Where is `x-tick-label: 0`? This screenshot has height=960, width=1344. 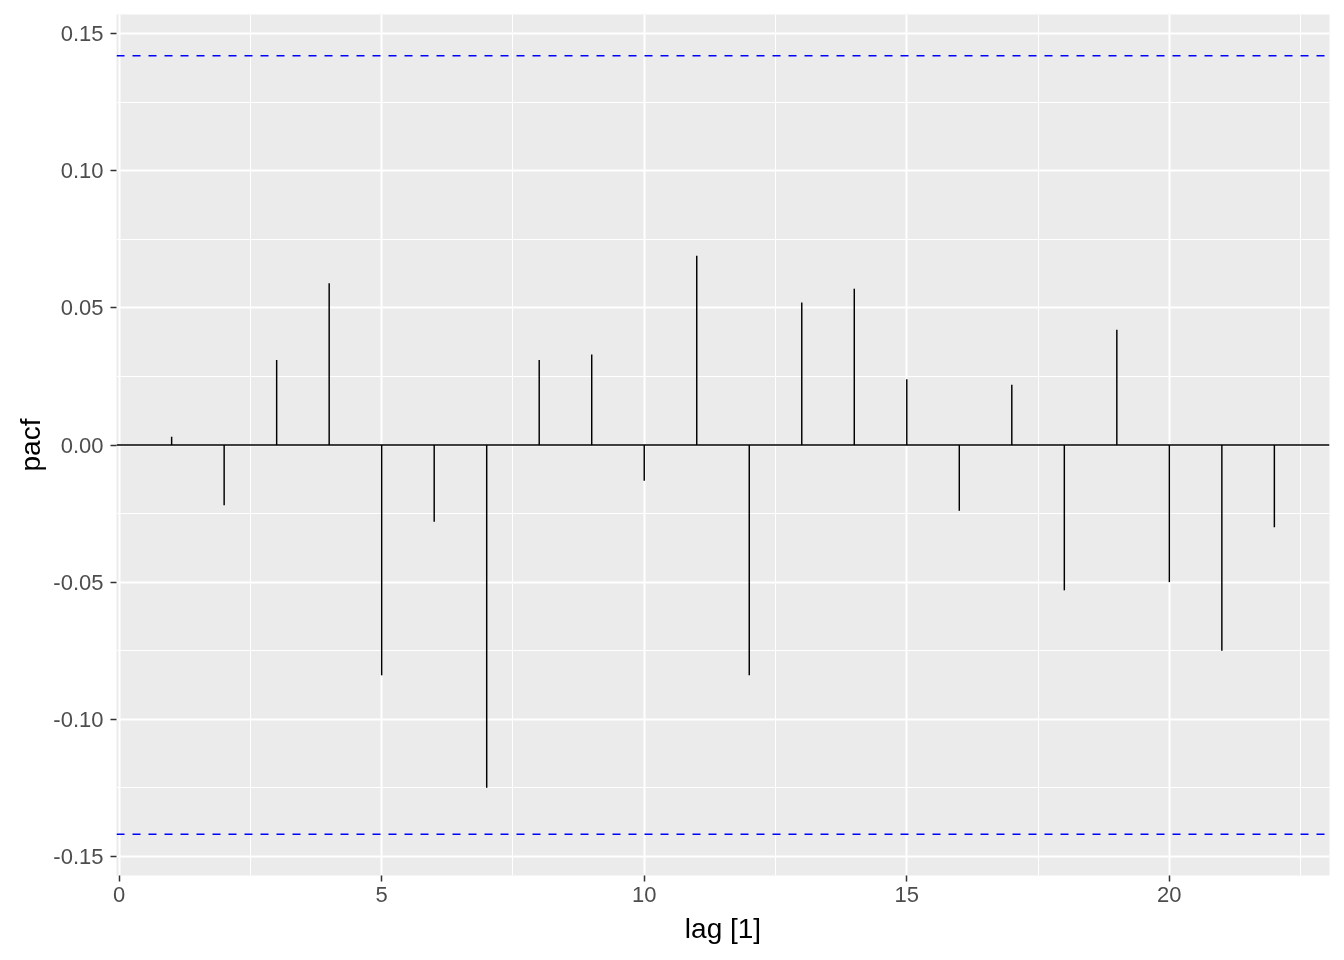 x-tick-label: 0 is located at coordinates (119, 894).